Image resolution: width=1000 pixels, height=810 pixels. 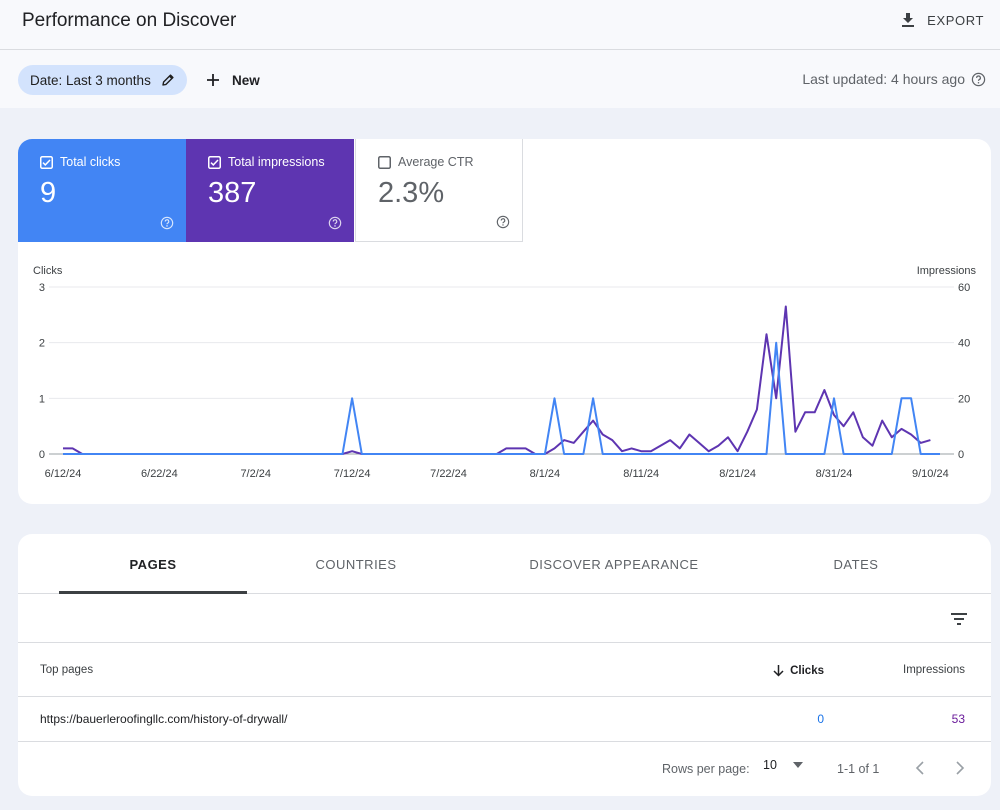 I want to click on total-clicks-tile: Total clicks 9, so click(x=102, y=190).